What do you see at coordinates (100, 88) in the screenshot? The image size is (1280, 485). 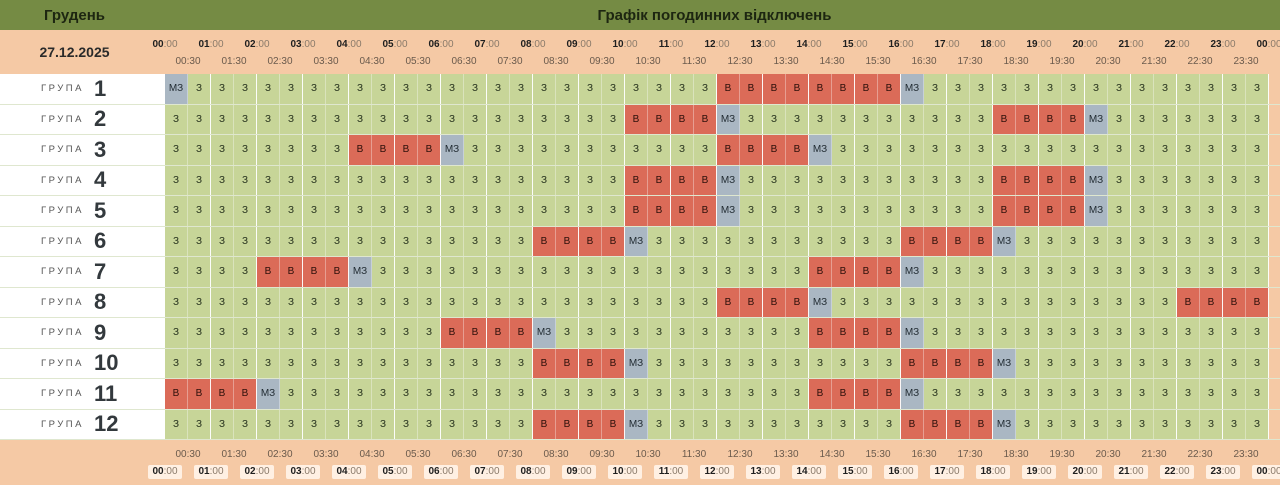 I see `group-number: 1` at bounding box center [100, 88].